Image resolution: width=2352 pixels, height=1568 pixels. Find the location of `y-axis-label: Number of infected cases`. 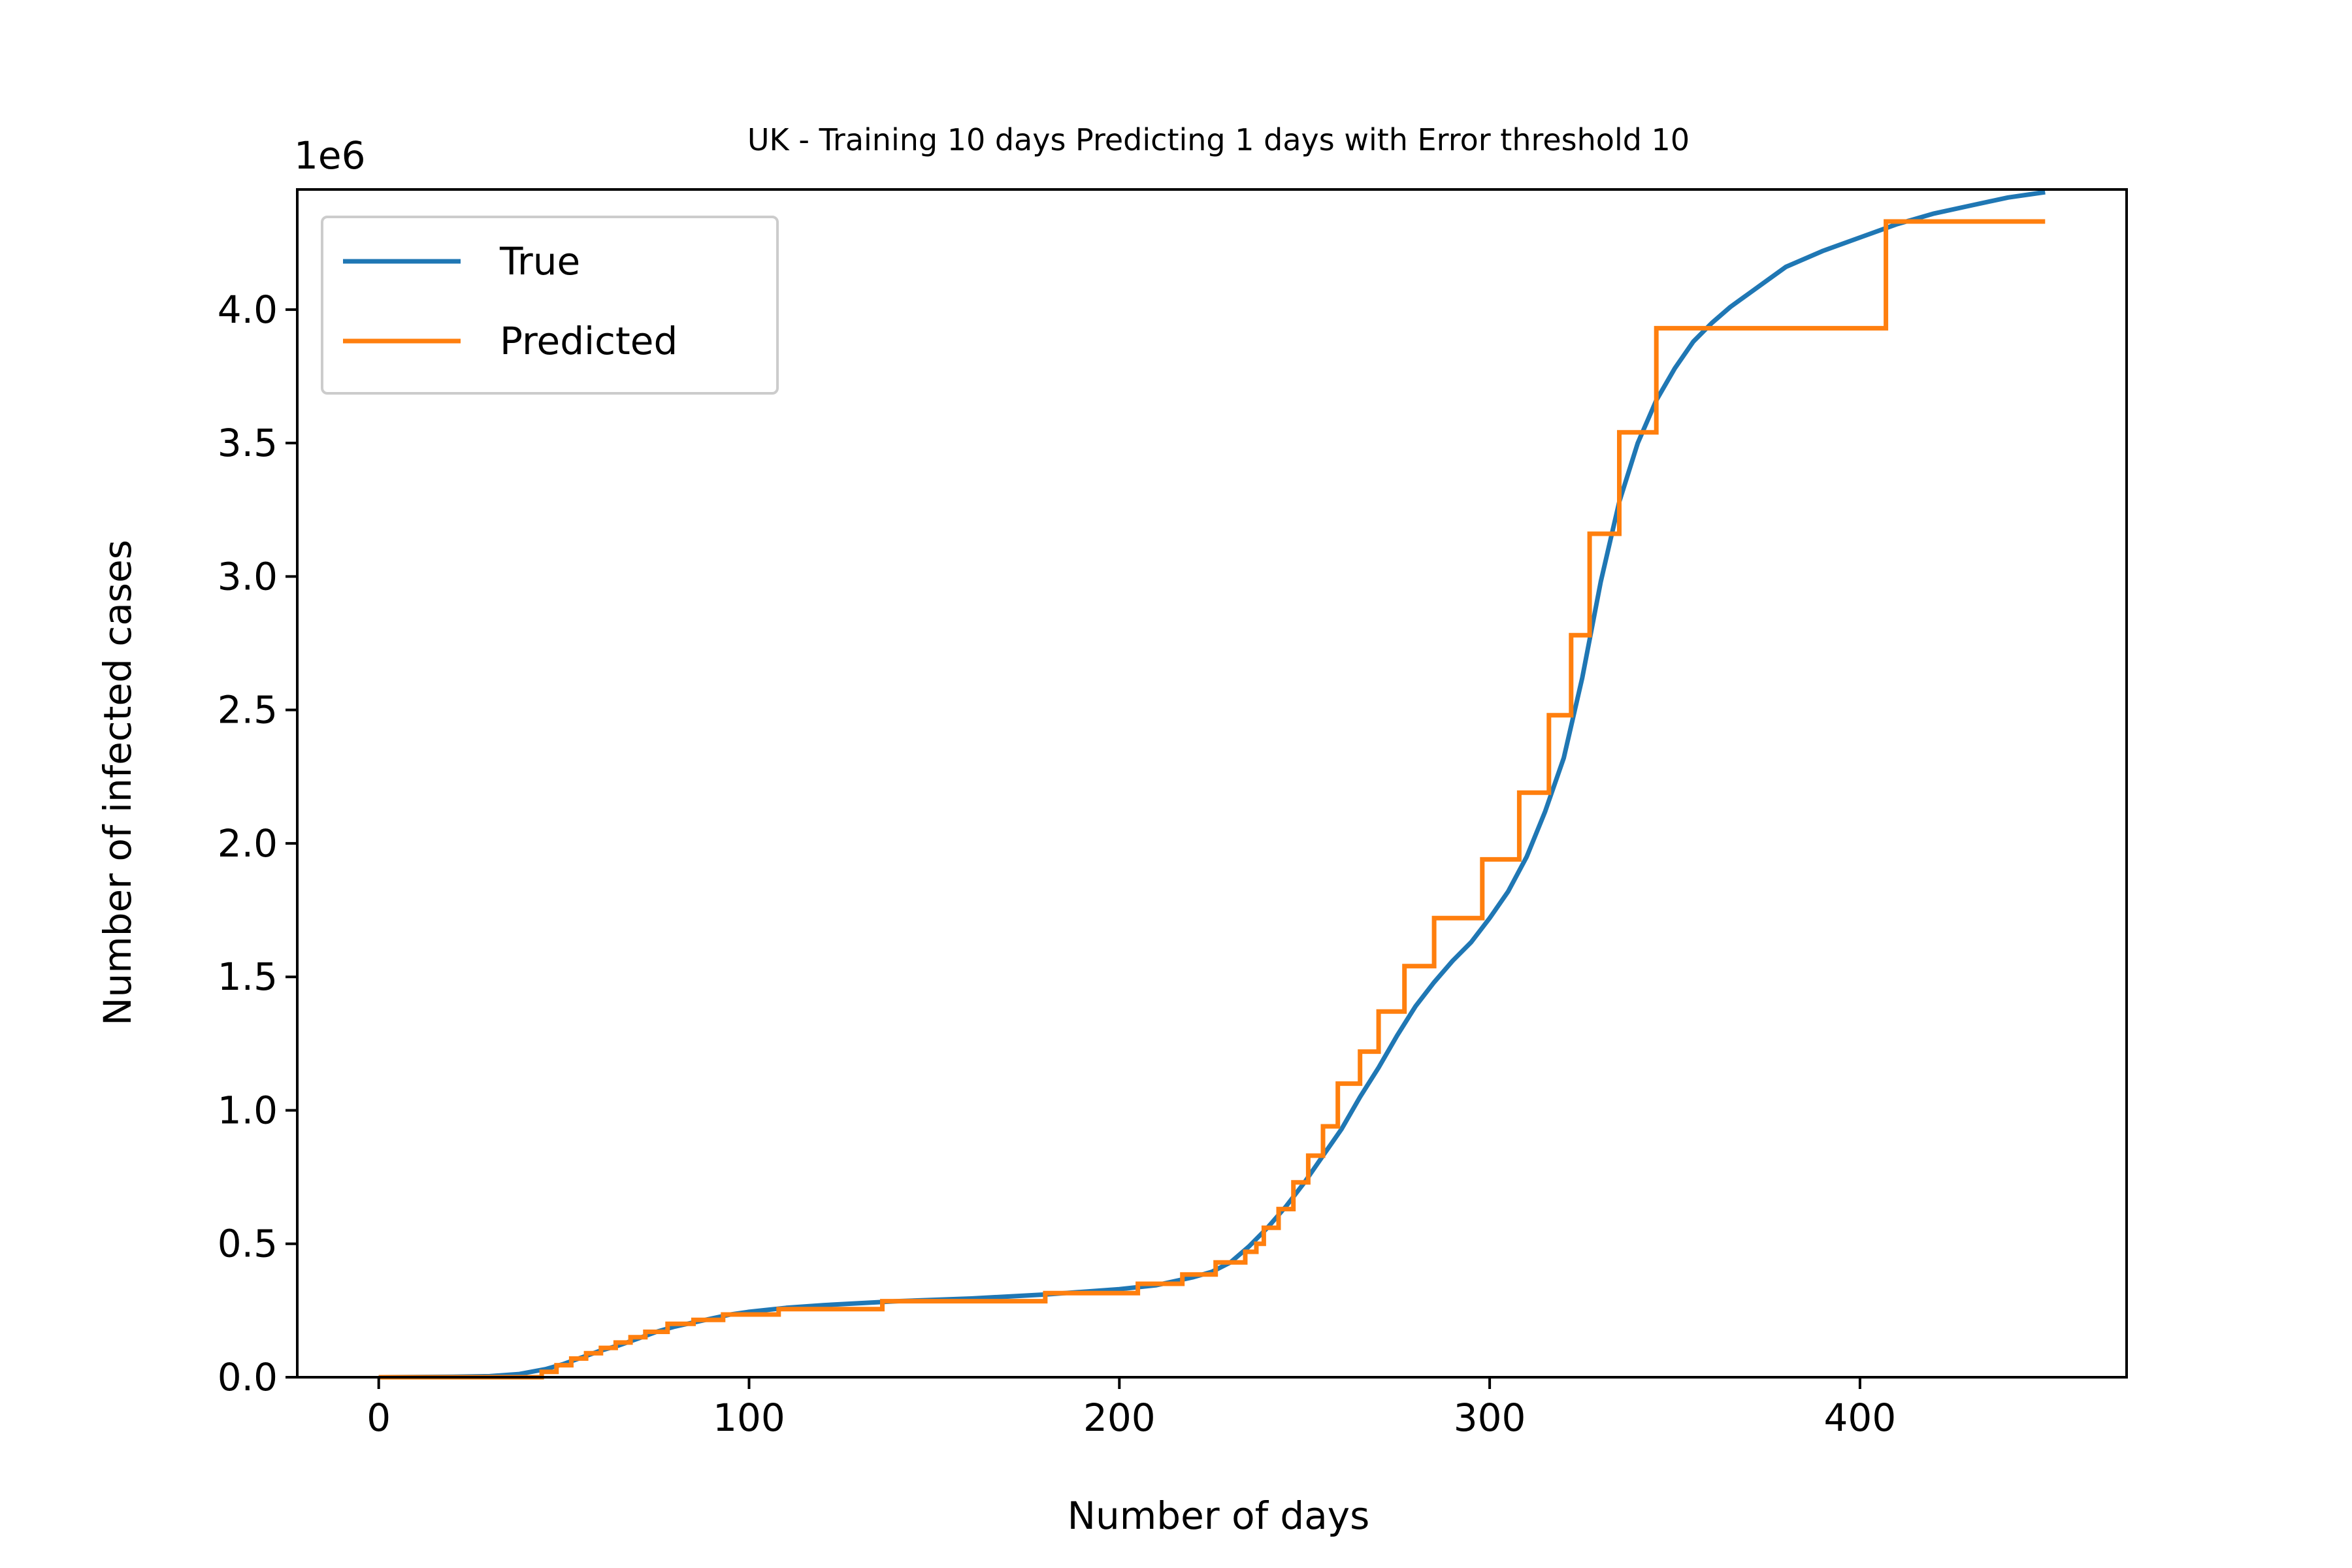

y-axis-label: Number of infected cases is located at coordinates (117, 783).